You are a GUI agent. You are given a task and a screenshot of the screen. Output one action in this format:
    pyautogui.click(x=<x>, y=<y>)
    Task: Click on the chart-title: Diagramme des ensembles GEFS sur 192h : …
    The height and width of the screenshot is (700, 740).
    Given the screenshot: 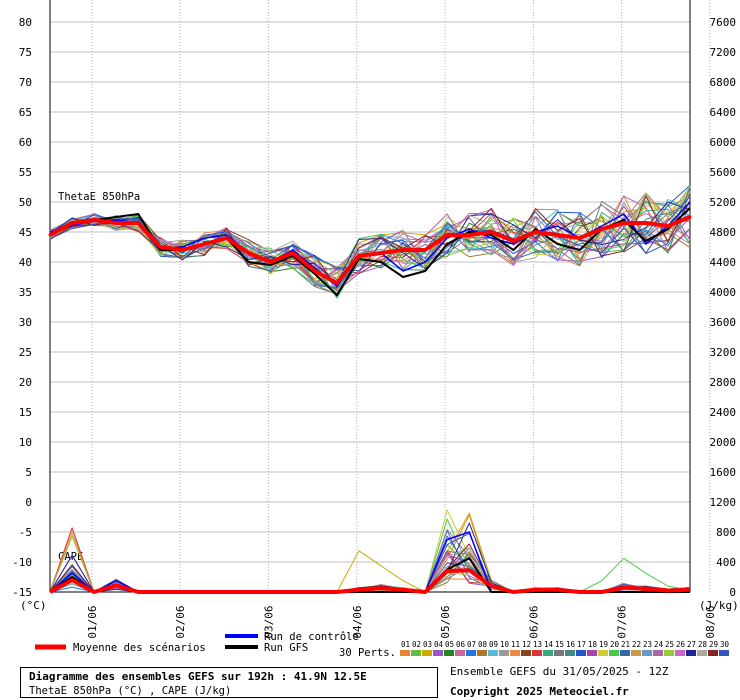 What is the action you would take?
    pyautogui.click(x=198, y=676)
    